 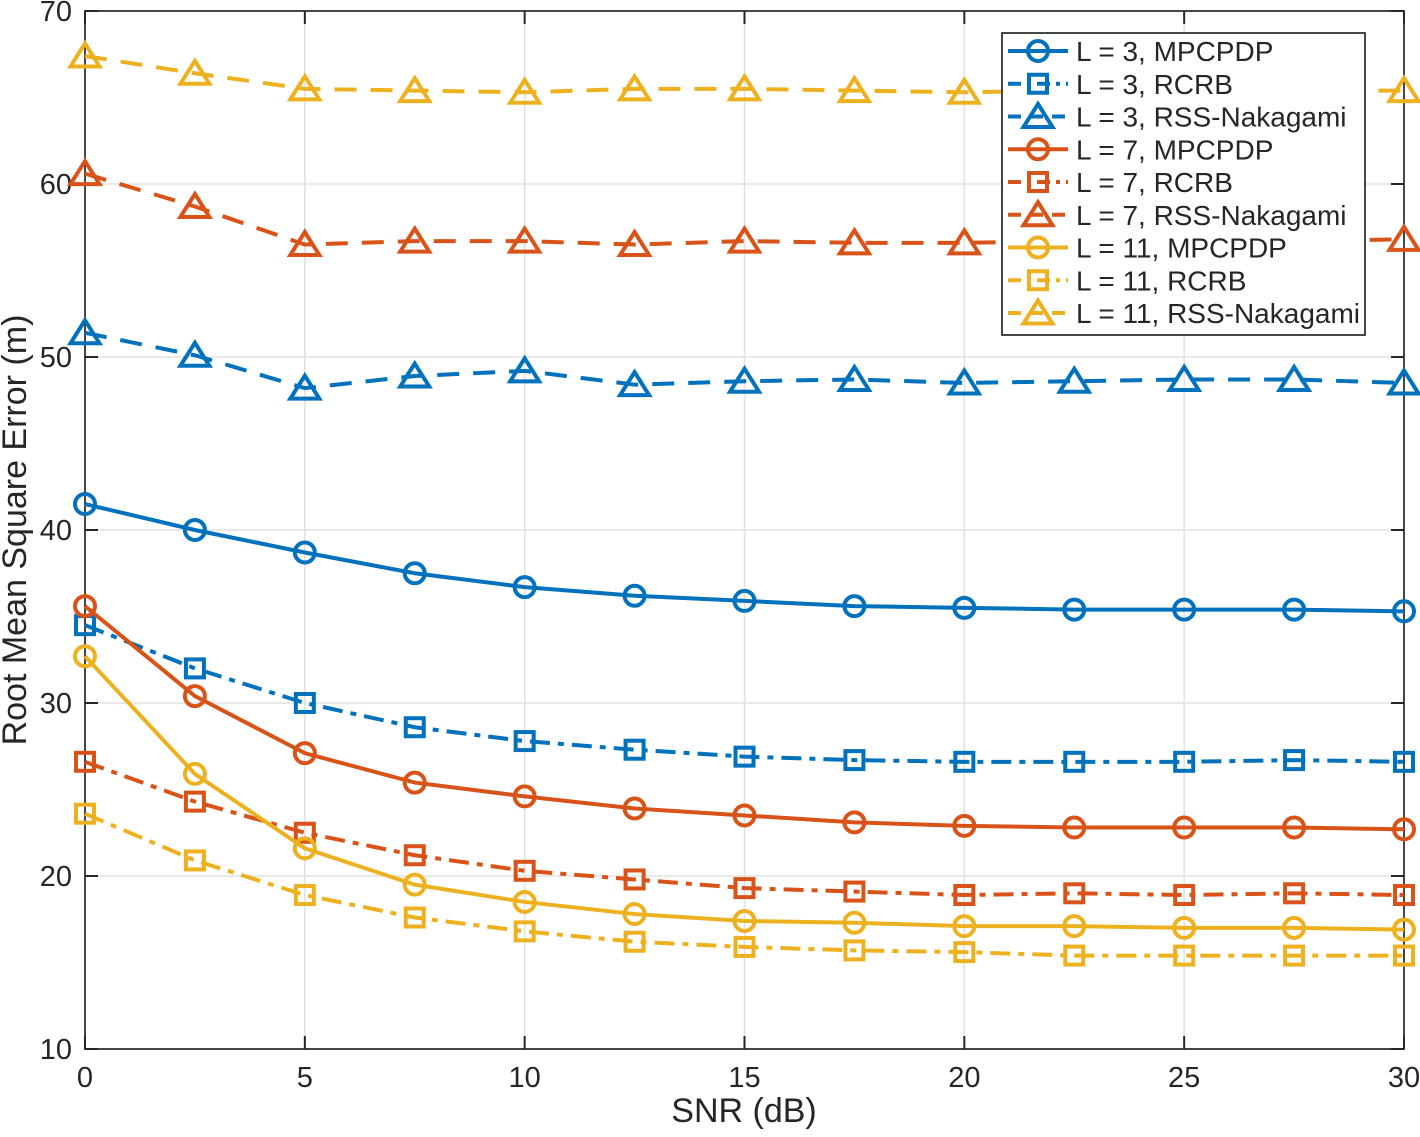 What do you see at coordinates (1154, 84) in the screenshot?
I see `legend-item-label: L = 3, RCRB` at bounding box center [1154, 84].